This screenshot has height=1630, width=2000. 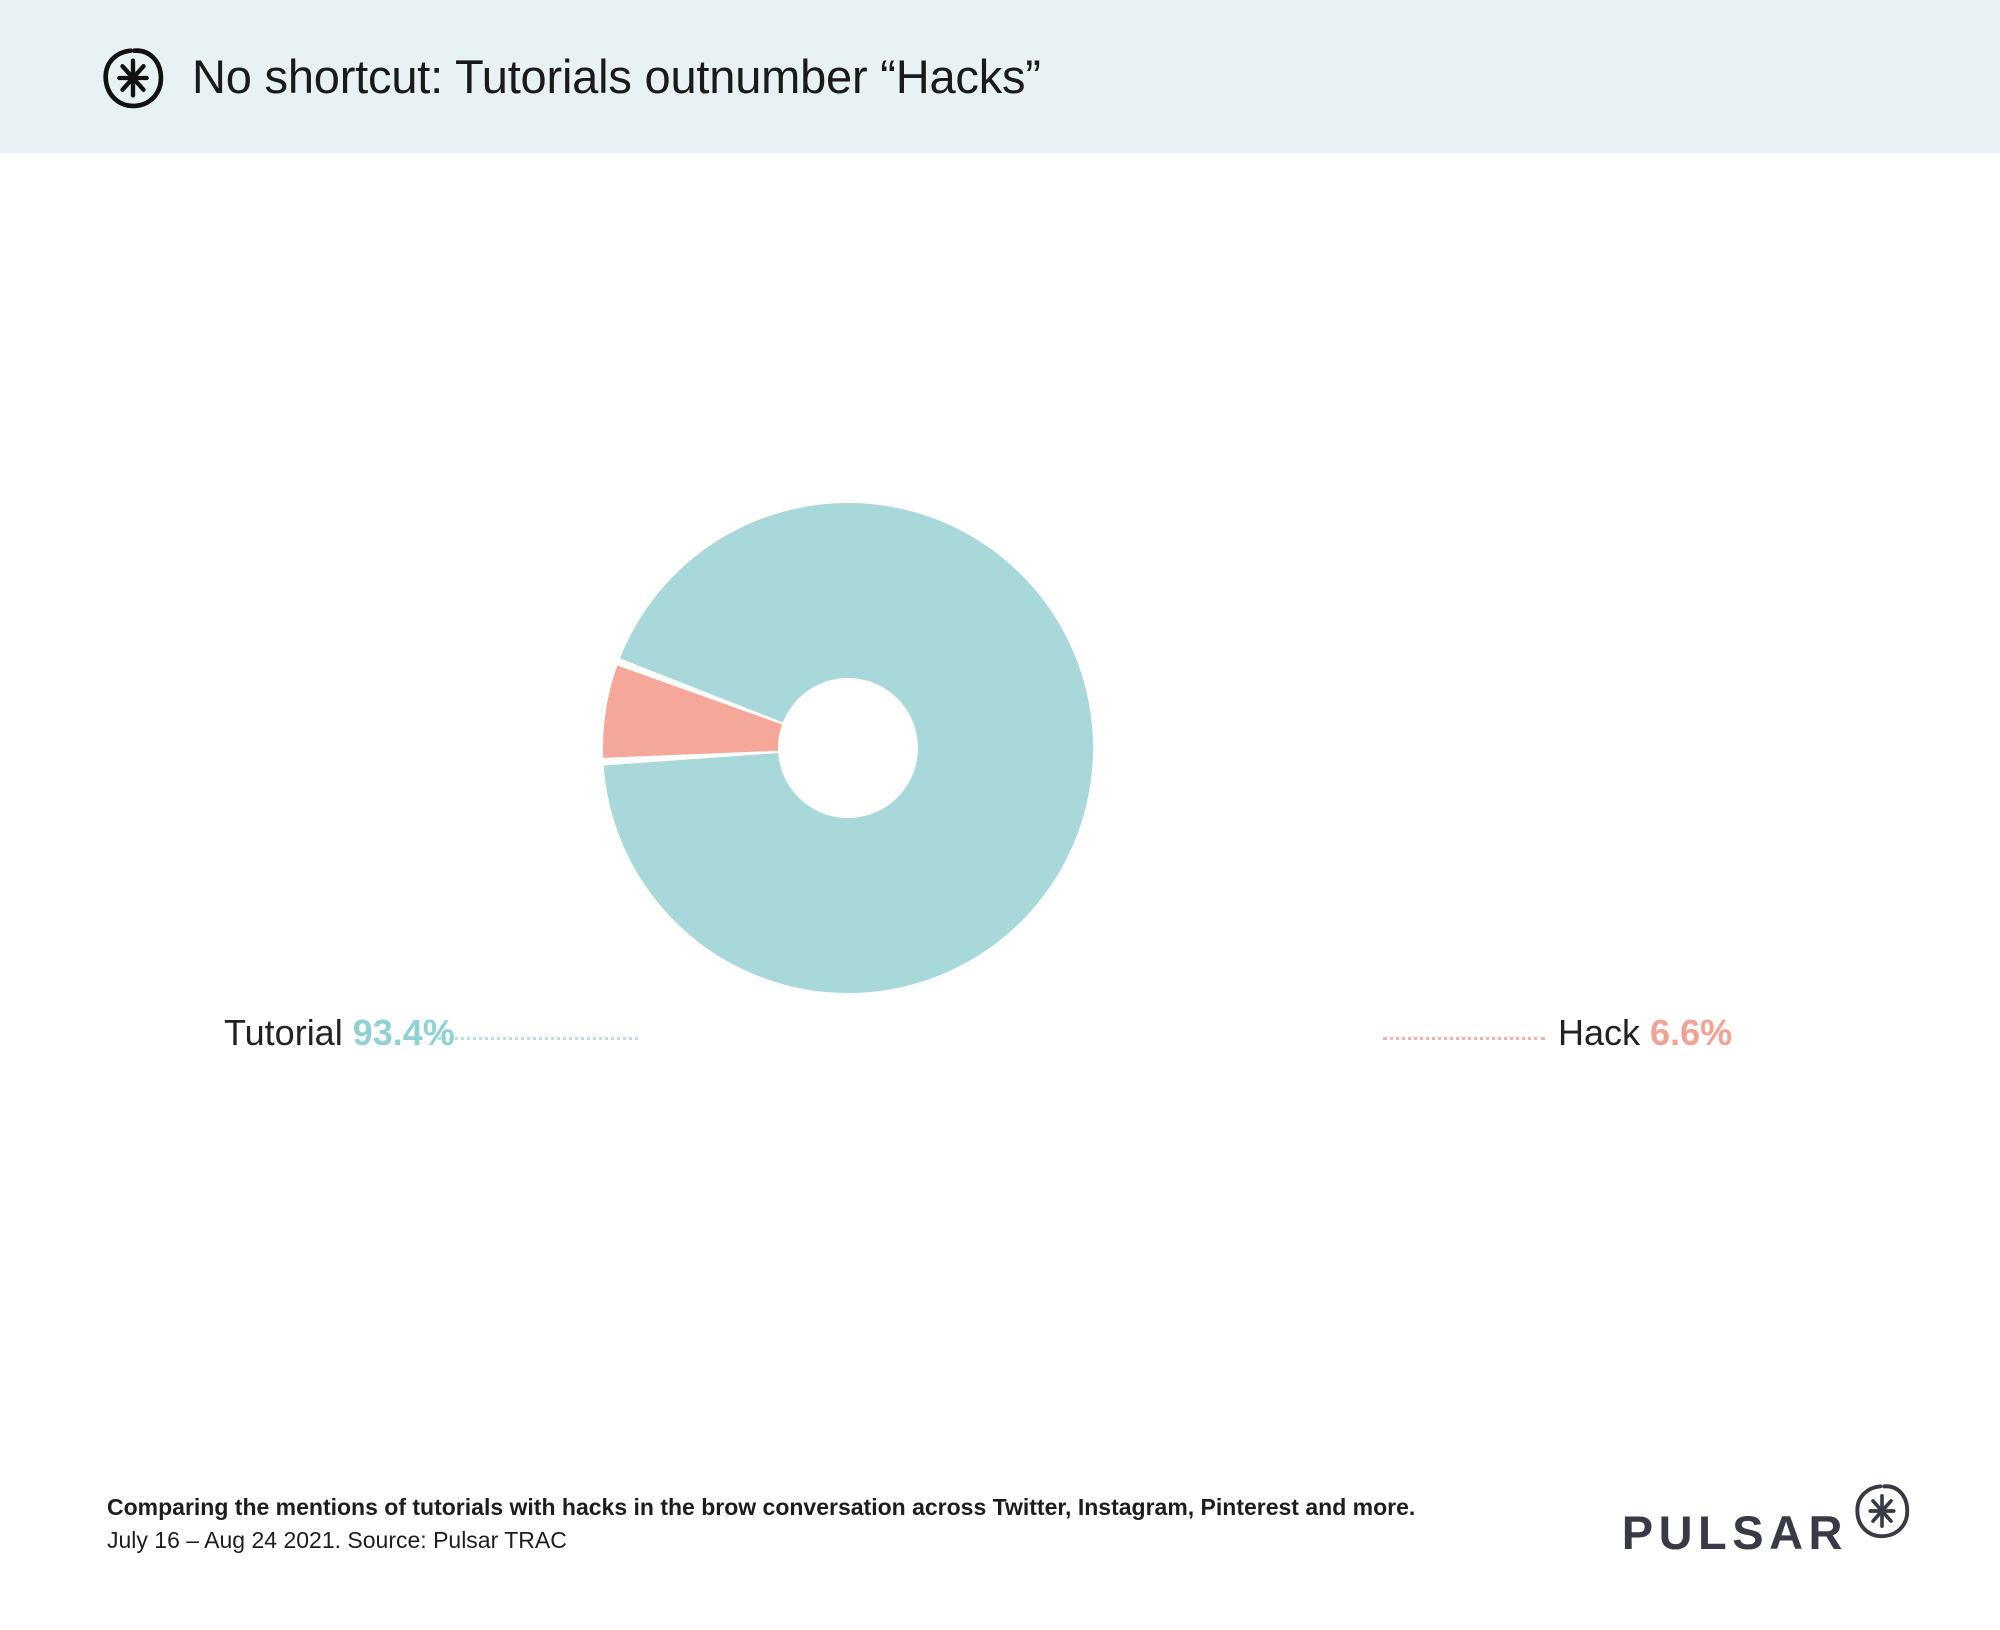 I want to click on slice-label-hack-name: Hack, so click(x=1599, y=1032).